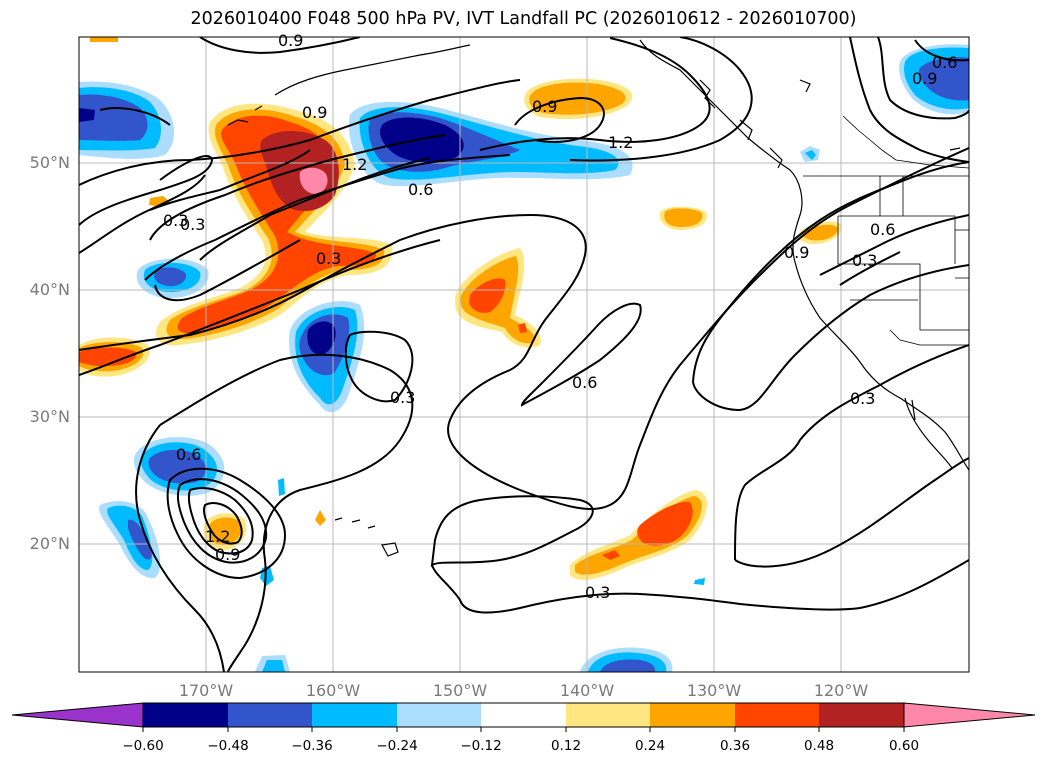  What do you see at coordinates (143, 746) in the screenshot?
I see `colorbar-tick-label: −0.60` at bounding box center [143, 746].